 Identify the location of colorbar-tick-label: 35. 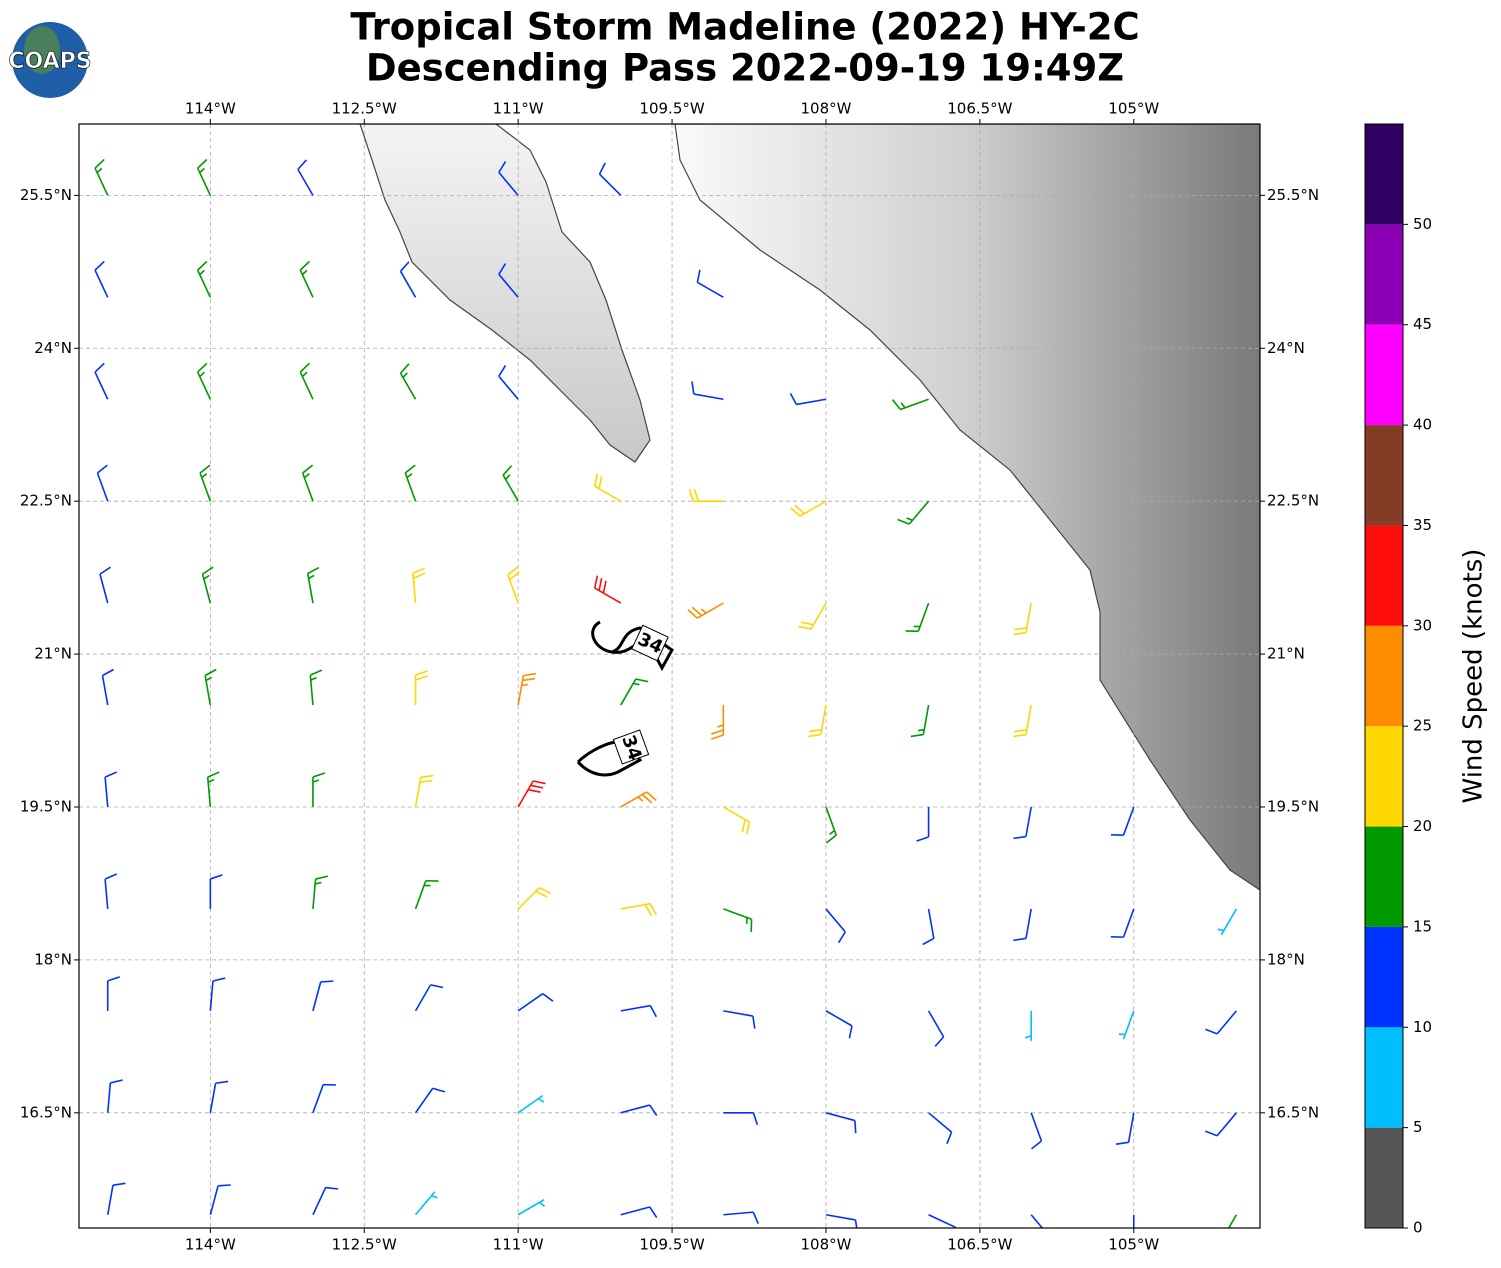
(1422, 525).